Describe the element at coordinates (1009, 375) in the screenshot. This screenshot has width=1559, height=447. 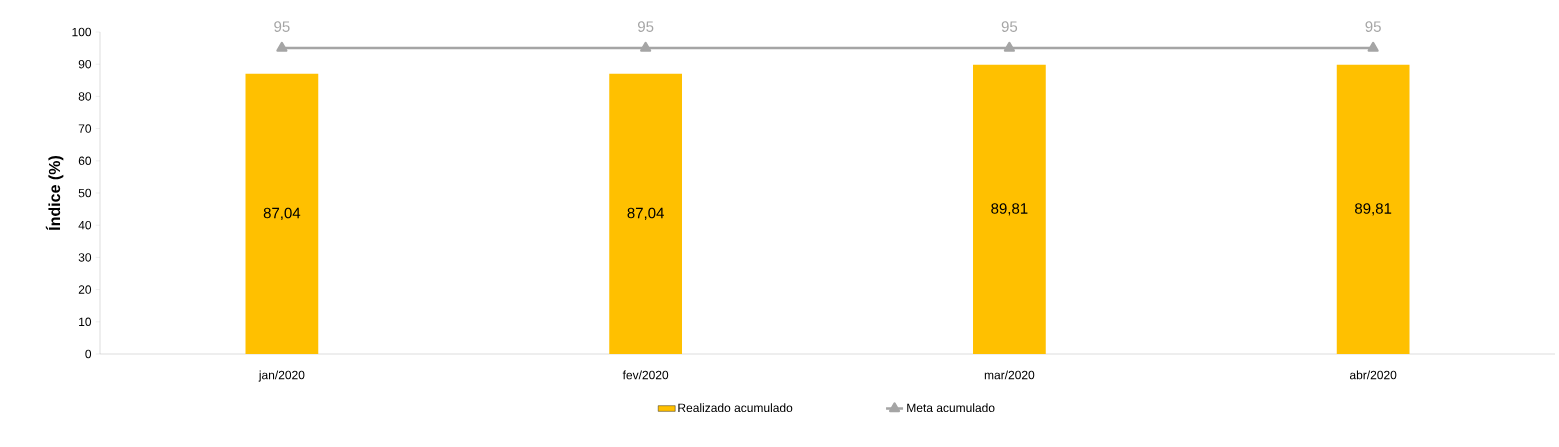
I see `x-tick-label: mar/2020` at that location.